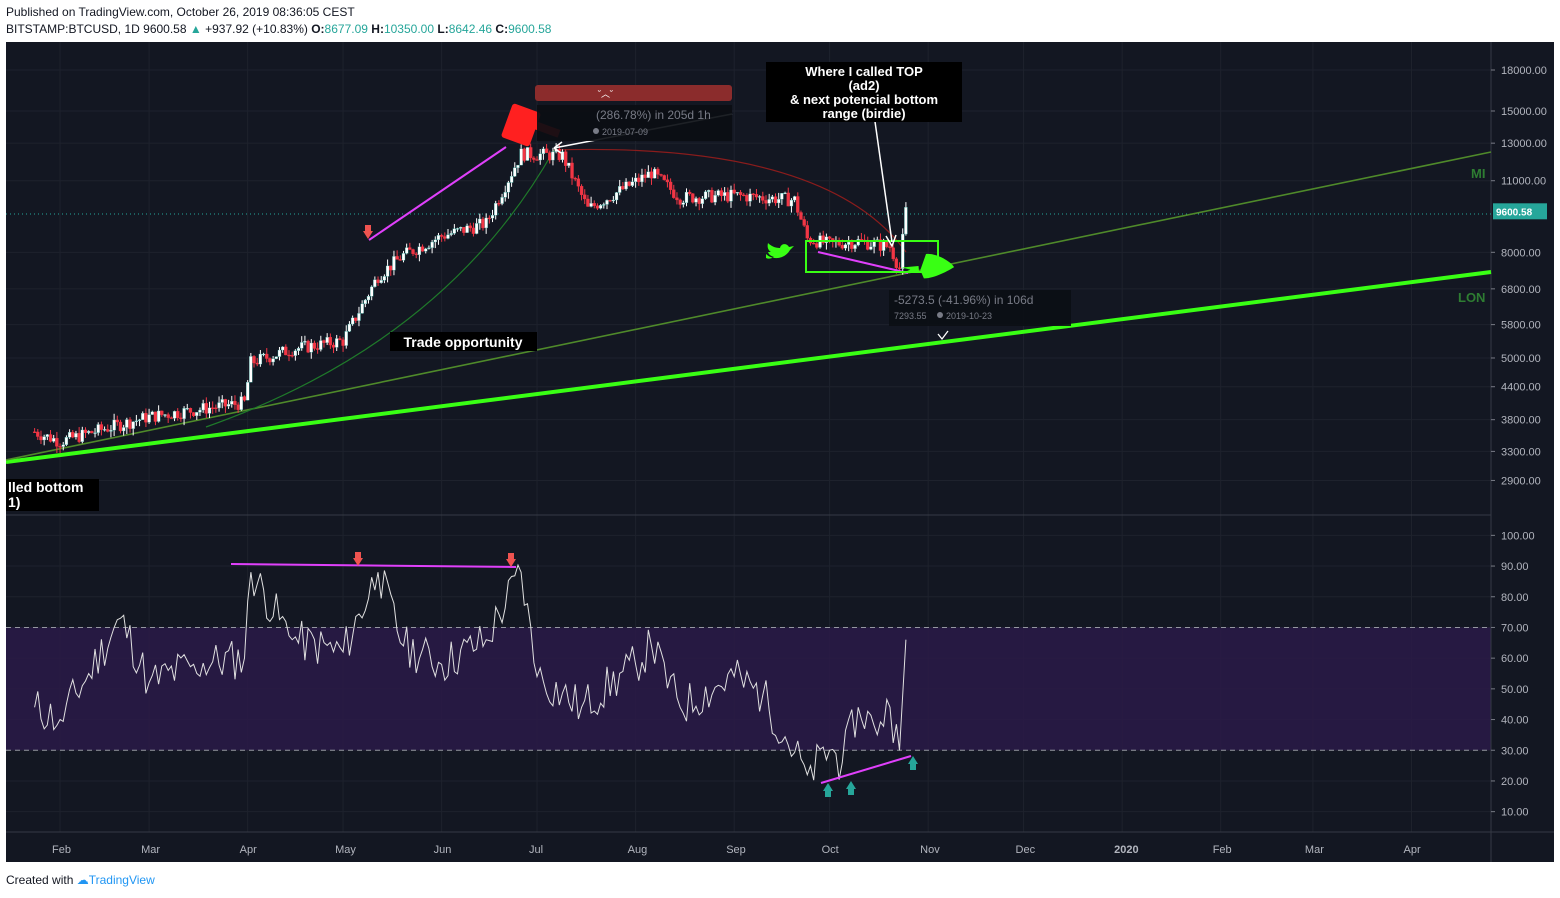 The height and width of the screenshot is (898, 1560). What do you see at coordinates (863, 262) in the screenshot?
I see `bottom-divergence-line` at bounding box center [863, 262].